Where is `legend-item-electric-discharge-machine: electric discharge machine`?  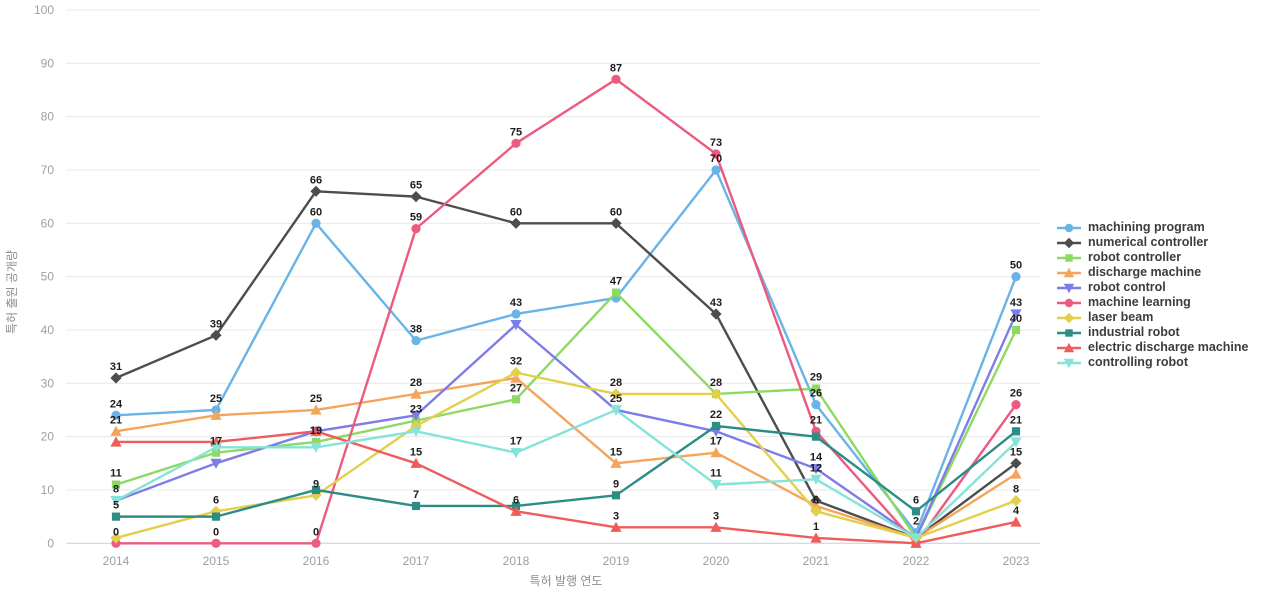 legend-item-electric-discharge-machine: electric discharge machine is located at coordinates (1152, 347).